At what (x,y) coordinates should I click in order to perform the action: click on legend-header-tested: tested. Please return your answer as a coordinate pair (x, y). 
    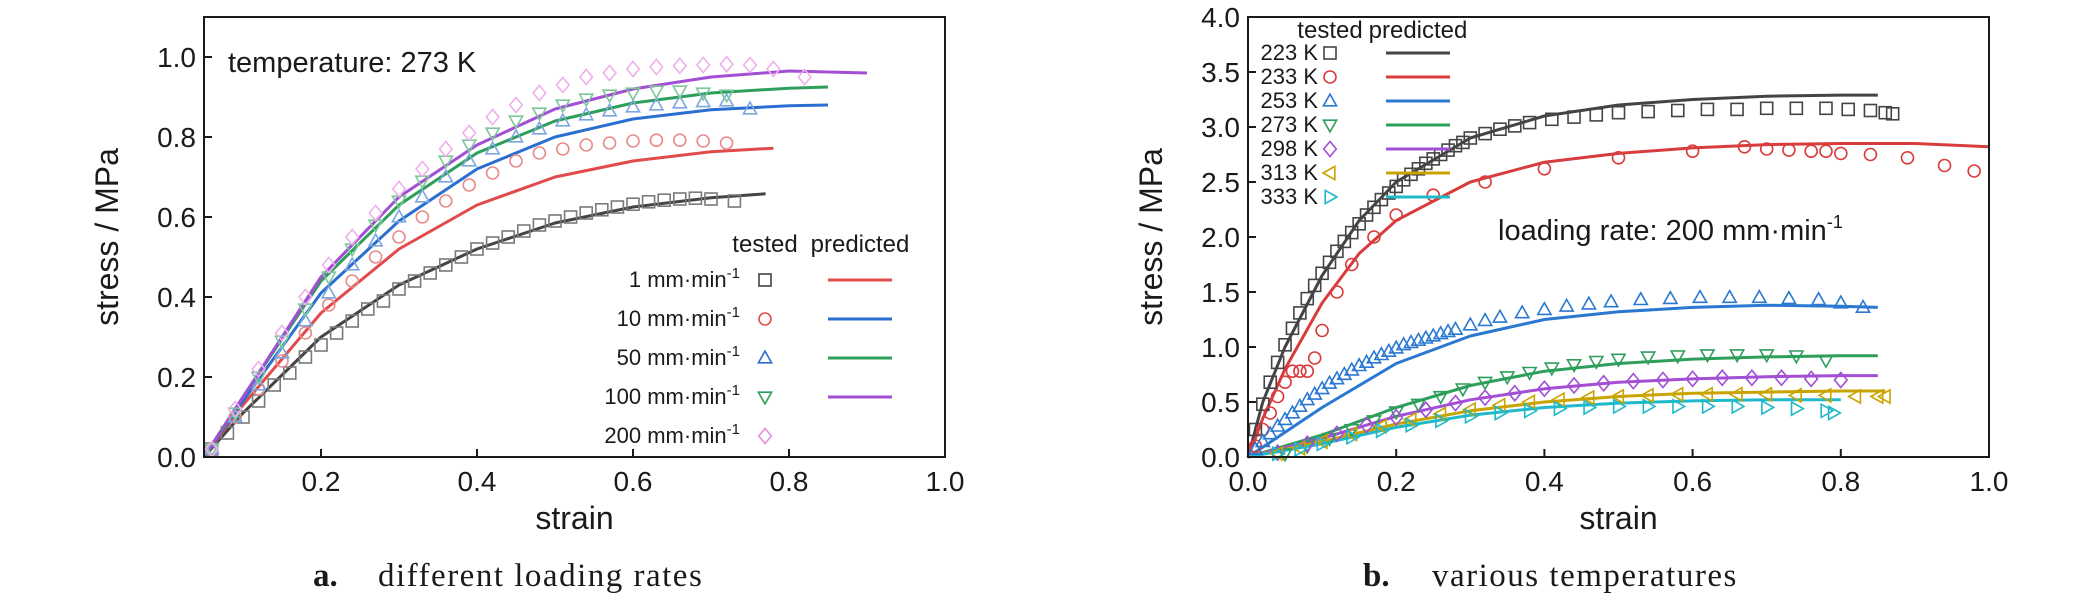
    Looking at the image, I should click on (1329, 30).